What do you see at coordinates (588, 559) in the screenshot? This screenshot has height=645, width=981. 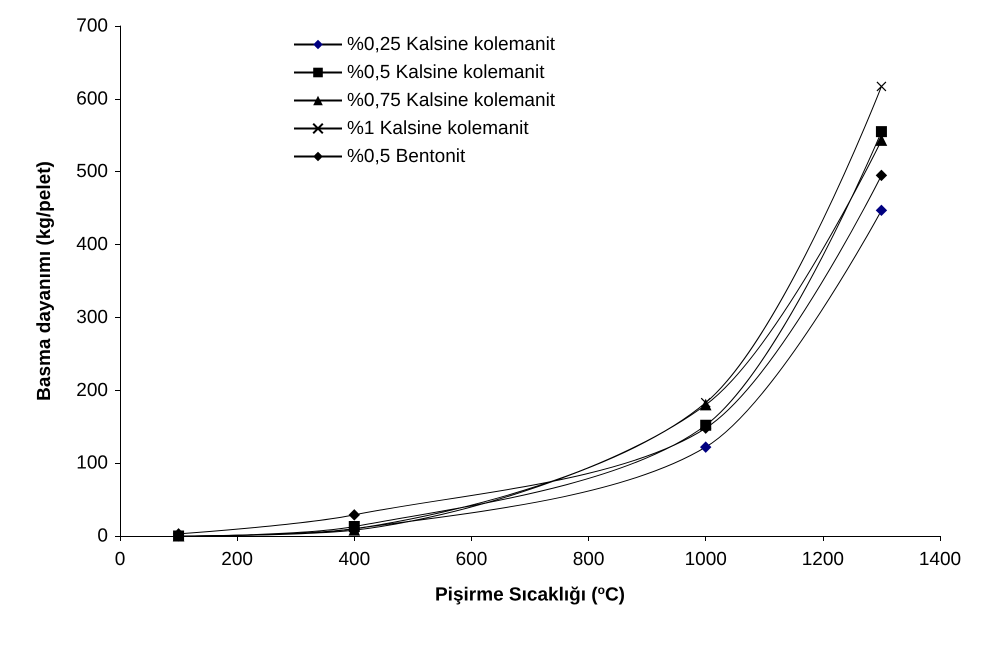 I see `x-tick-label: 800` at bounding box center [588, 559].